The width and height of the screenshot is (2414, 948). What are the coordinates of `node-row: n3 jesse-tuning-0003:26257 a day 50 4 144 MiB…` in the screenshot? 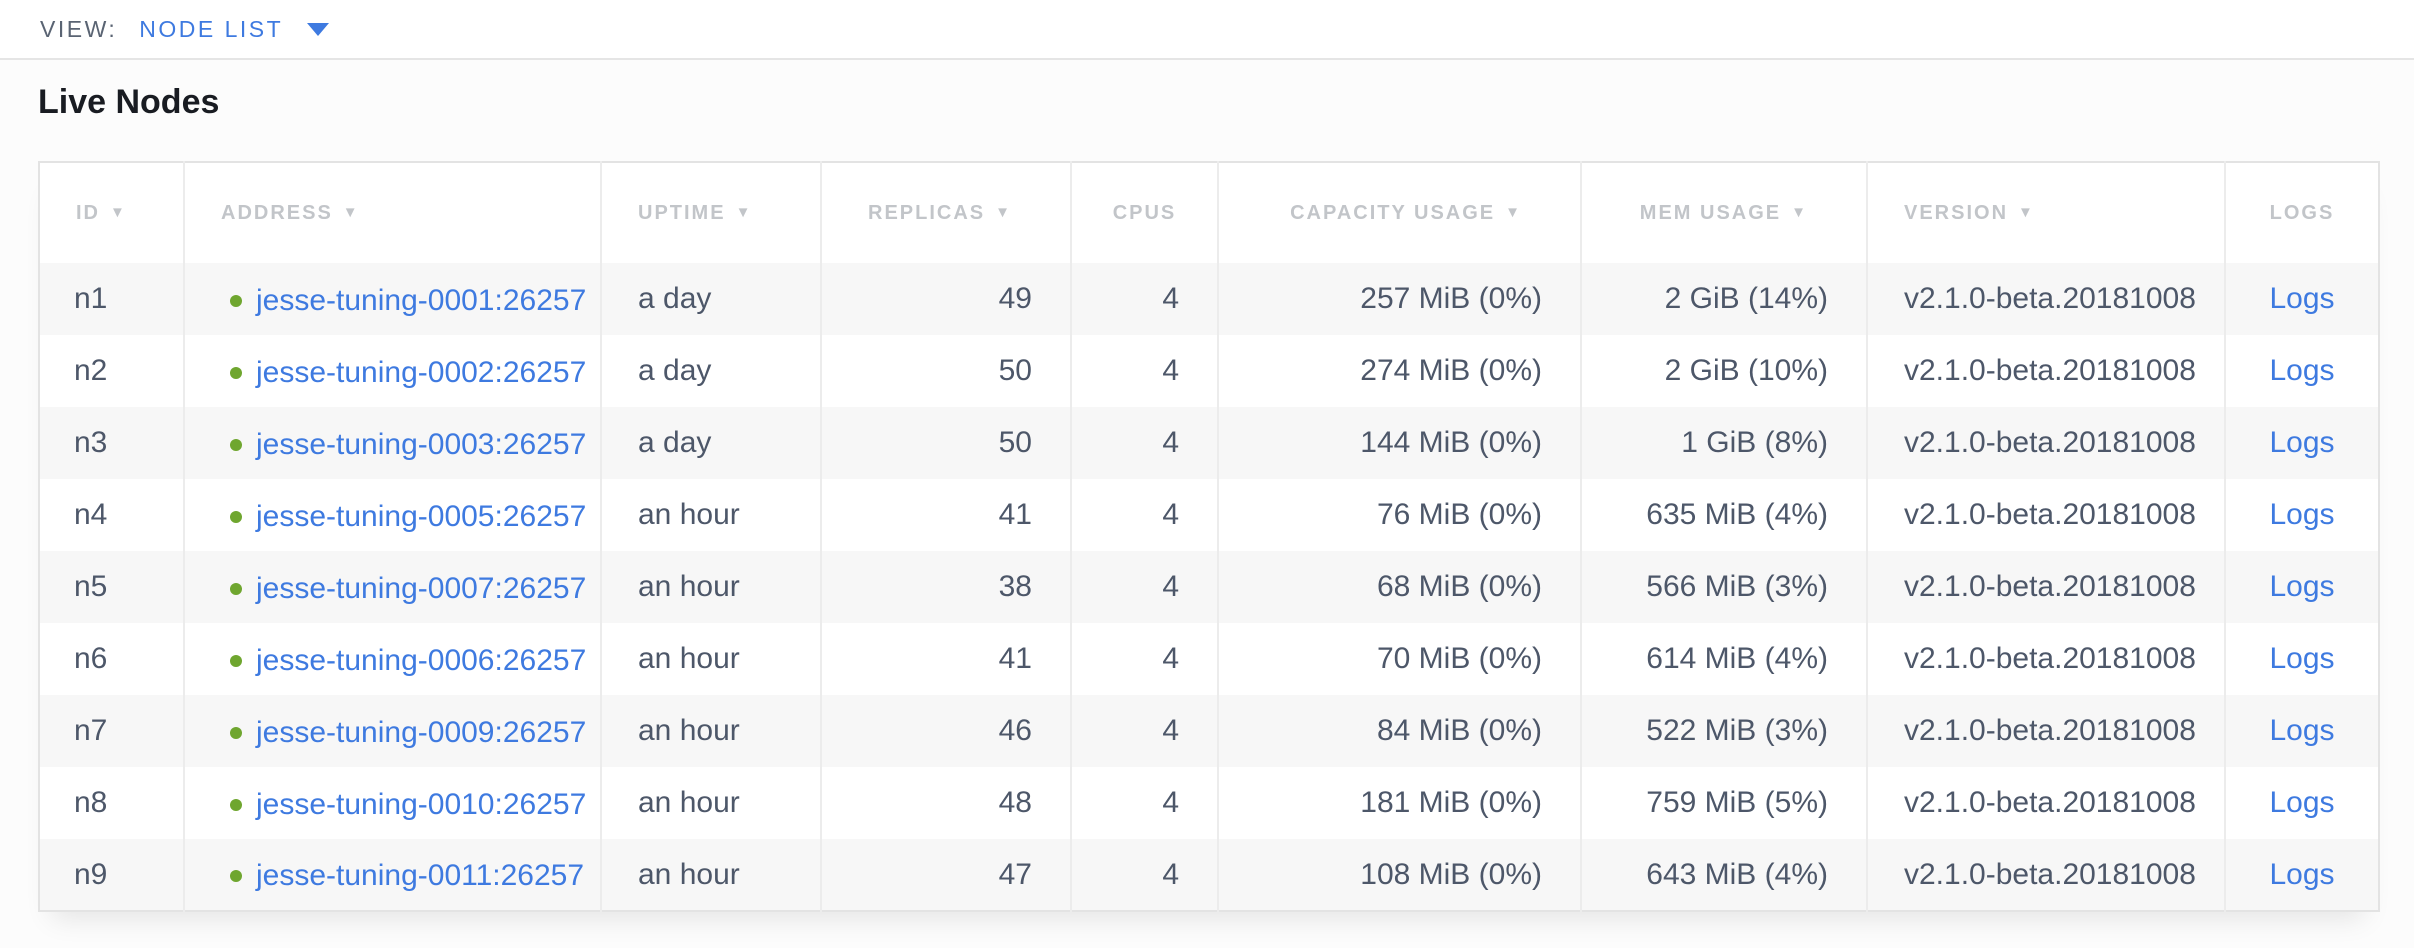 It's located at (1209, 443).